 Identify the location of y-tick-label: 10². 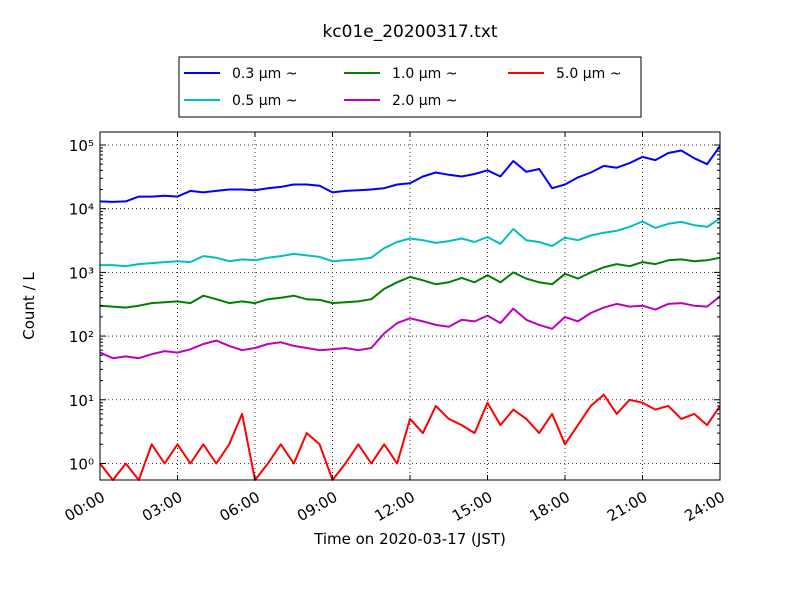
(81, 337).